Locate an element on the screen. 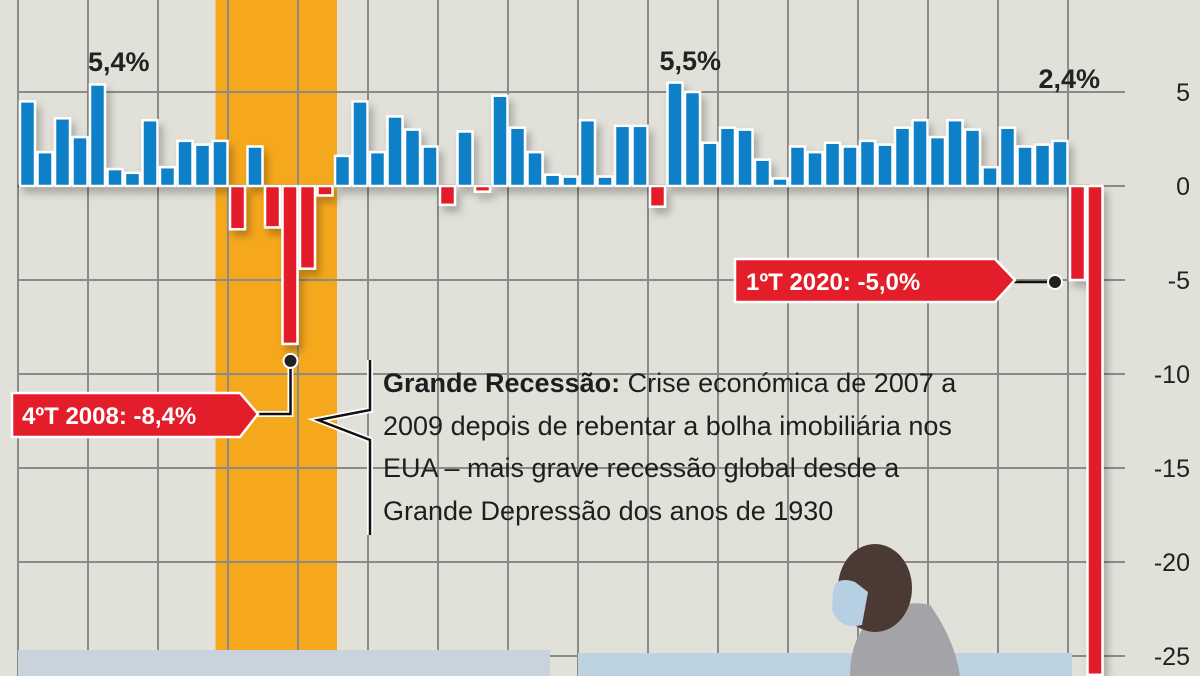  bar-2012Q1 is located at coordinates (517, 157).